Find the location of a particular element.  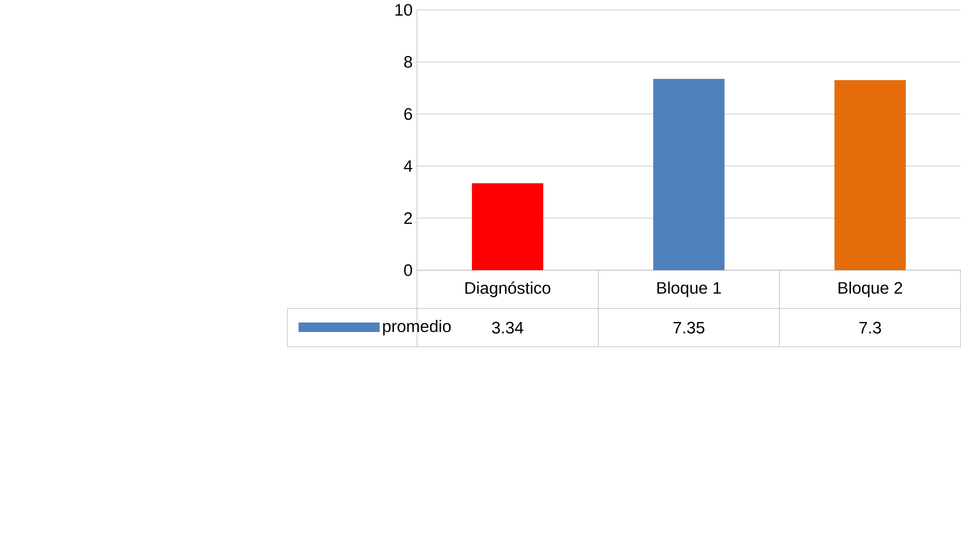

data-label: 7.35 is located at coordinates (689, 328).